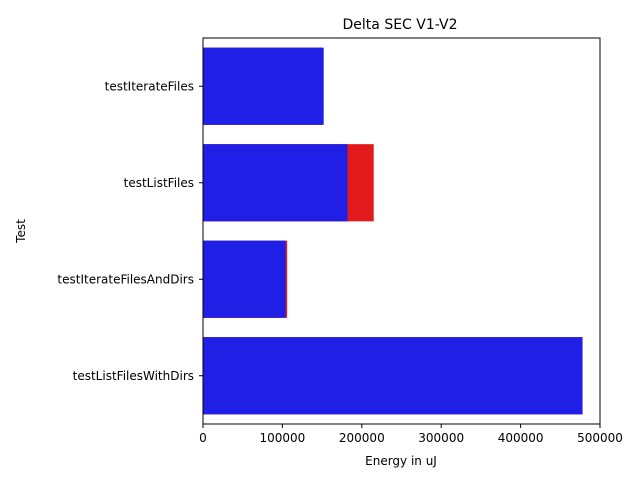  I want to click on bar-series2-testListFiles, so click(275, 183).